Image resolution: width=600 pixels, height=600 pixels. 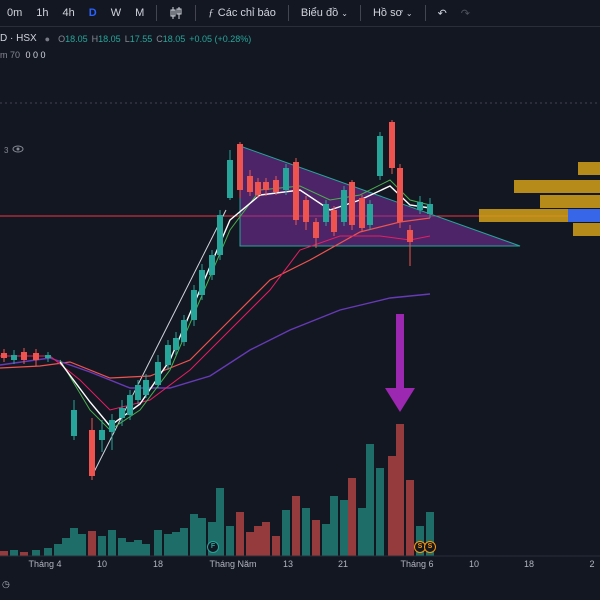 I want to click on interval-0m: 0m, so click(x=15, y=13).